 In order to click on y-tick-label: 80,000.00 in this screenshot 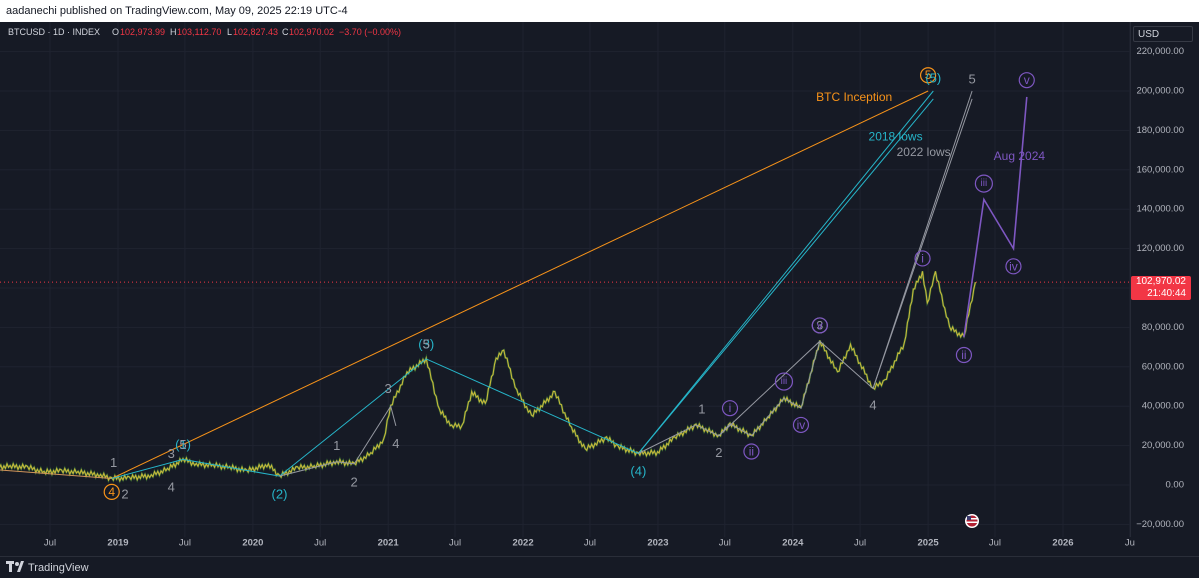, I will do `click(1163, 327)`.